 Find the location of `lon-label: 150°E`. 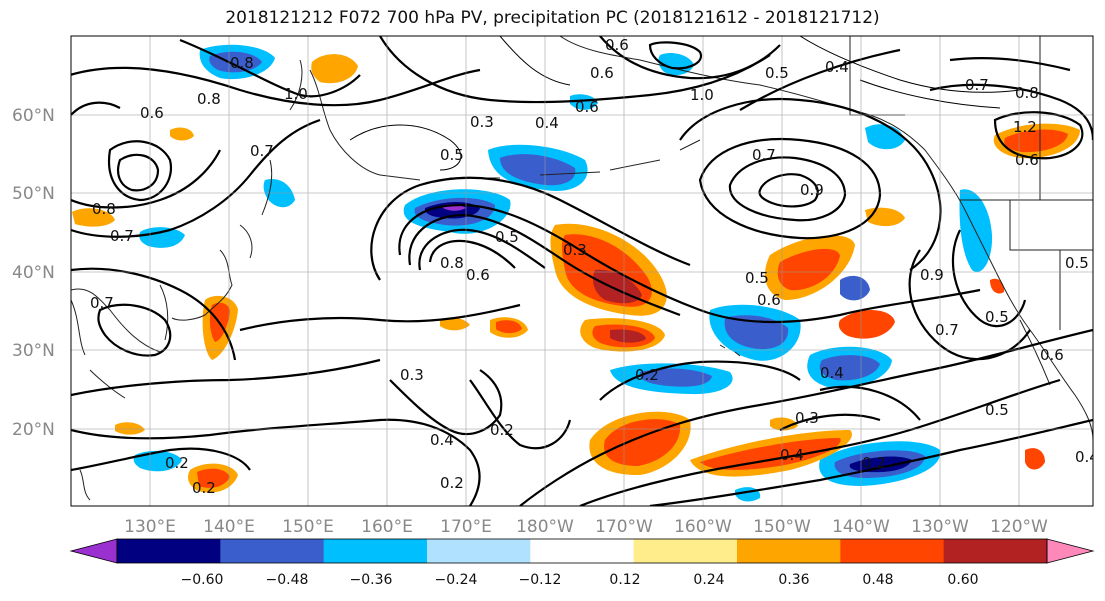

lon-label: 150°E is located at coordinates (308, 527).